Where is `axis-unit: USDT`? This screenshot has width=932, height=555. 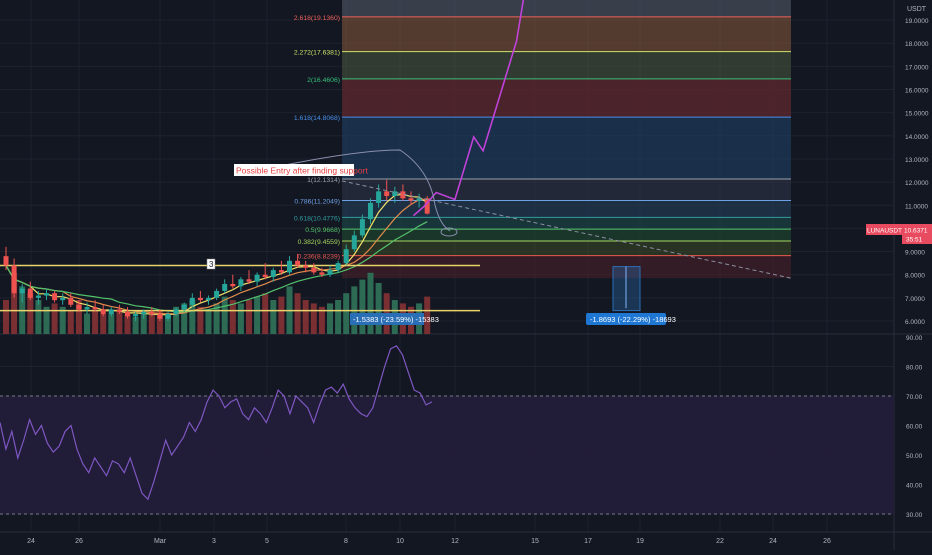
axis-unit: USDT is located at coordinates (917, 9).